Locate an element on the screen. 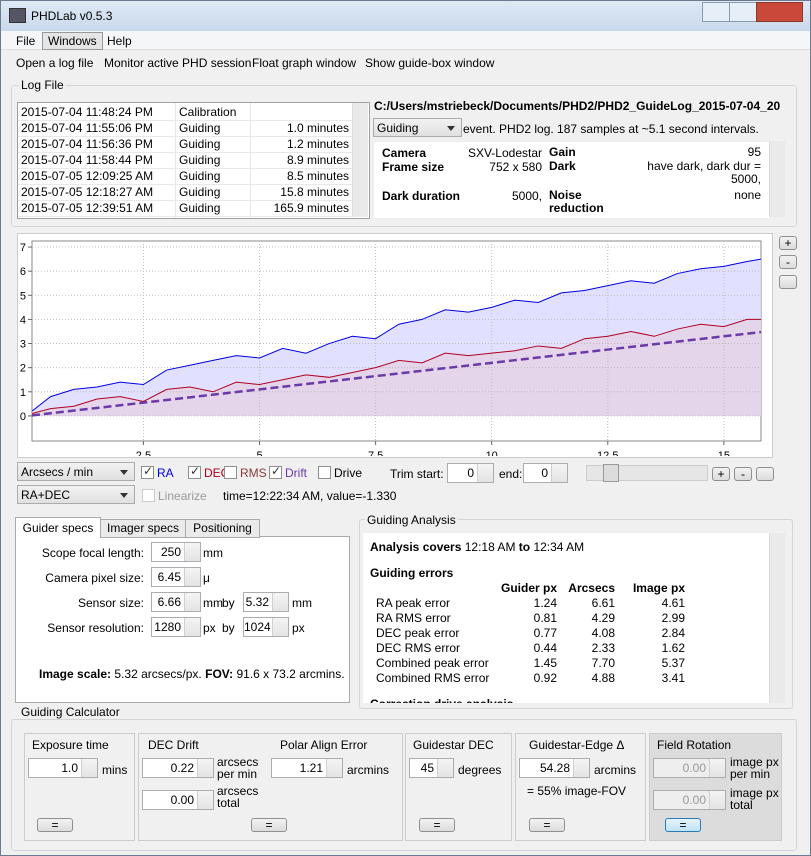  calc-input: 45 is located at coordinates (431, 768).